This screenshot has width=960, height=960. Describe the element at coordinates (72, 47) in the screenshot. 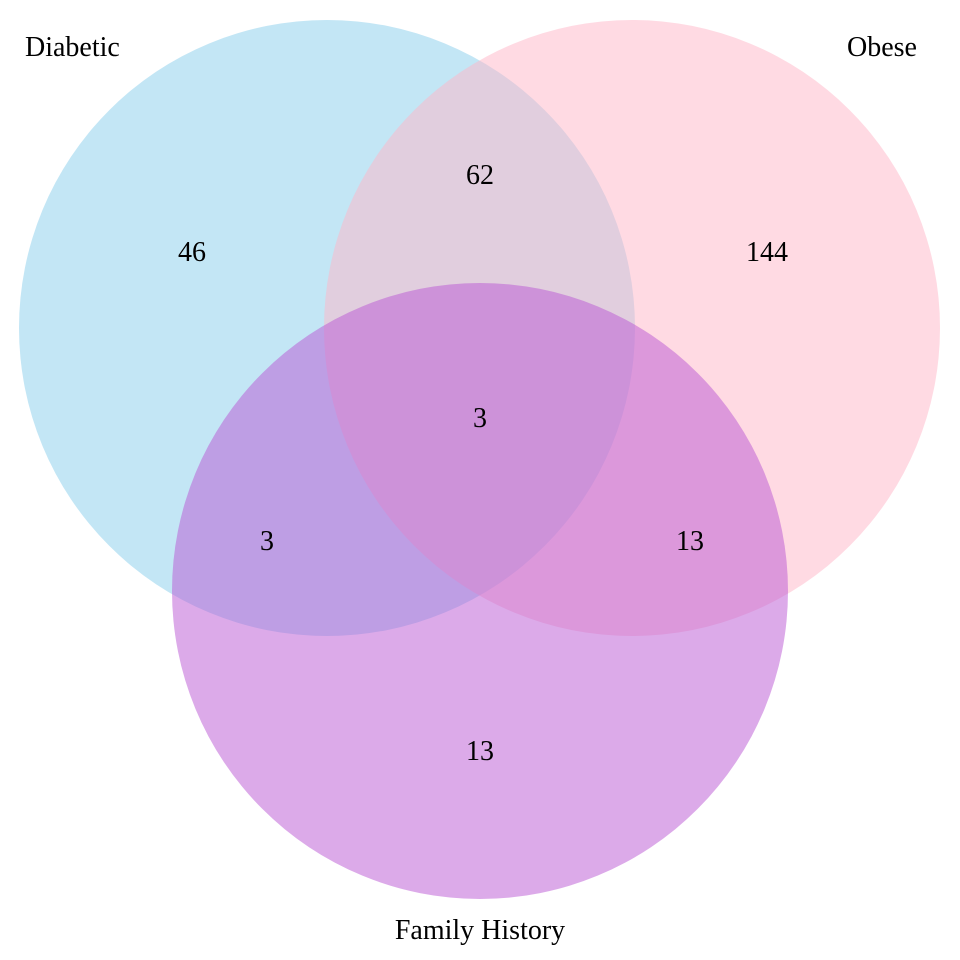

I see `label-diabetic: Diabetic` at that location.